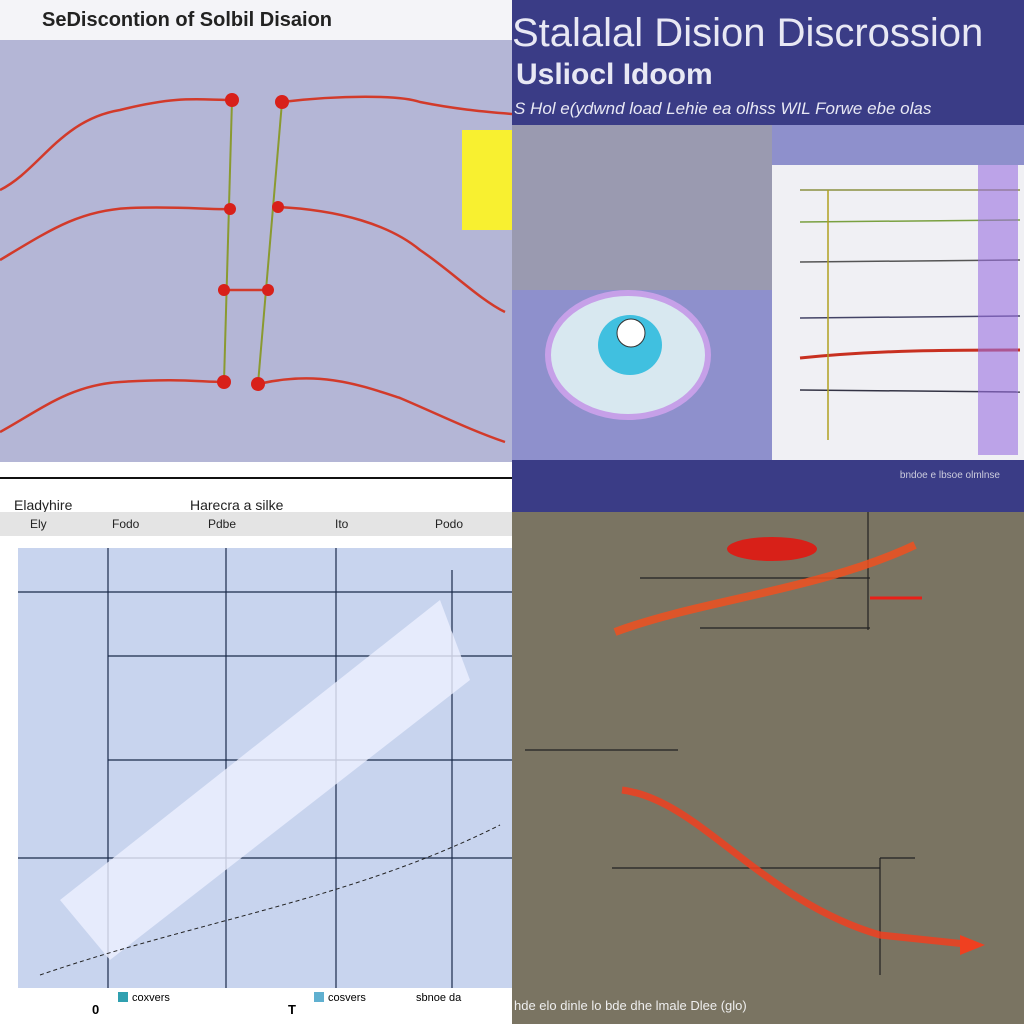  I want to click on panel-subtitle: Usliocl Idoom, so click(614, 74).